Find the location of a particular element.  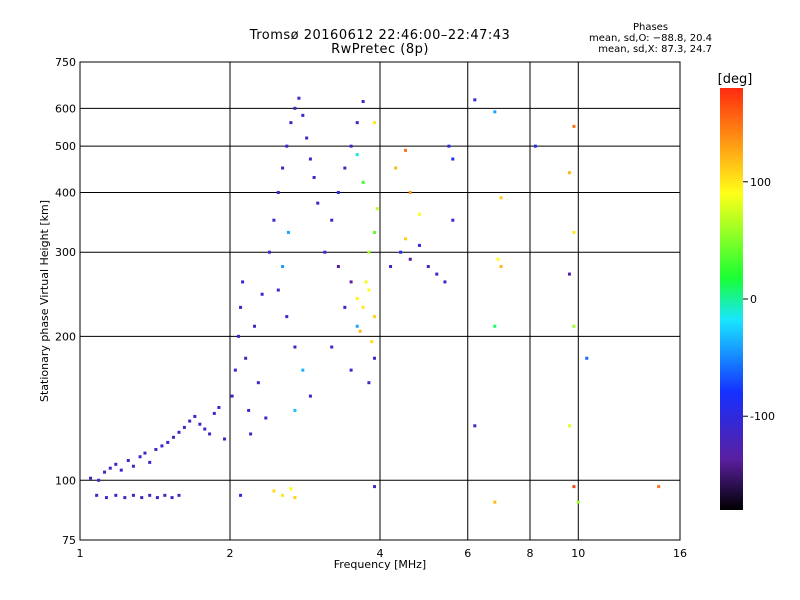

y-tick-label: 600 is located at coordinates (65, 108).